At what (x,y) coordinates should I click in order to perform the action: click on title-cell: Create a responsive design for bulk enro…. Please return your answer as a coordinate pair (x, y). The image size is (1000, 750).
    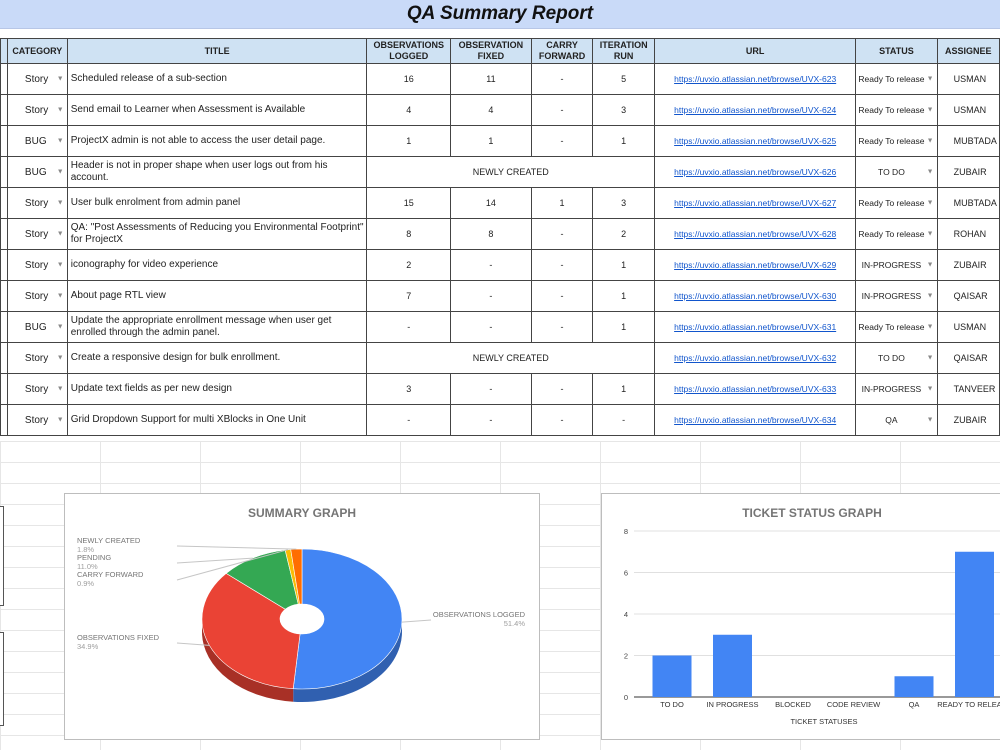
    Looking at the image, I should click on (217, 358).